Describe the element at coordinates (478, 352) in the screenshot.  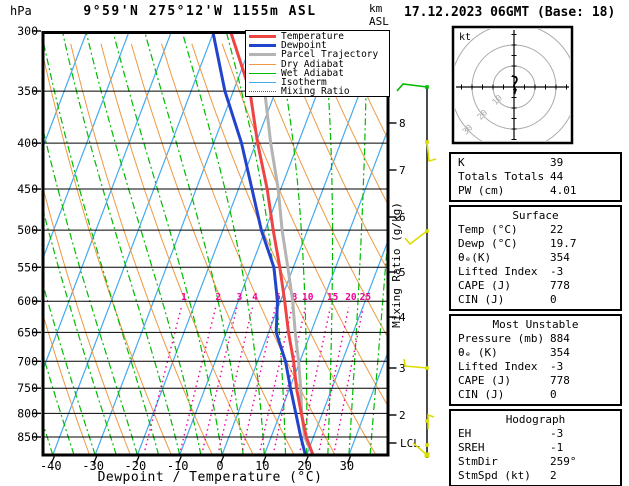
I see `table-row-label: θₑ (K)` at that location.